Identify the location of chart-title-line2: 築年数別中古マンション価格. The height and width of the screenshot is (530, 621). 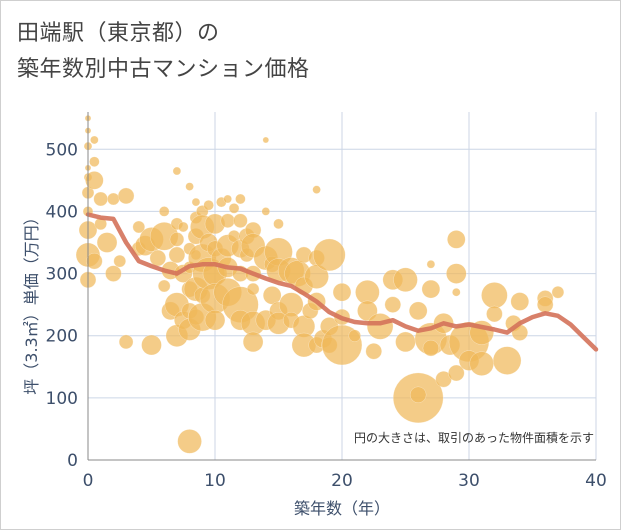
(163, 69).